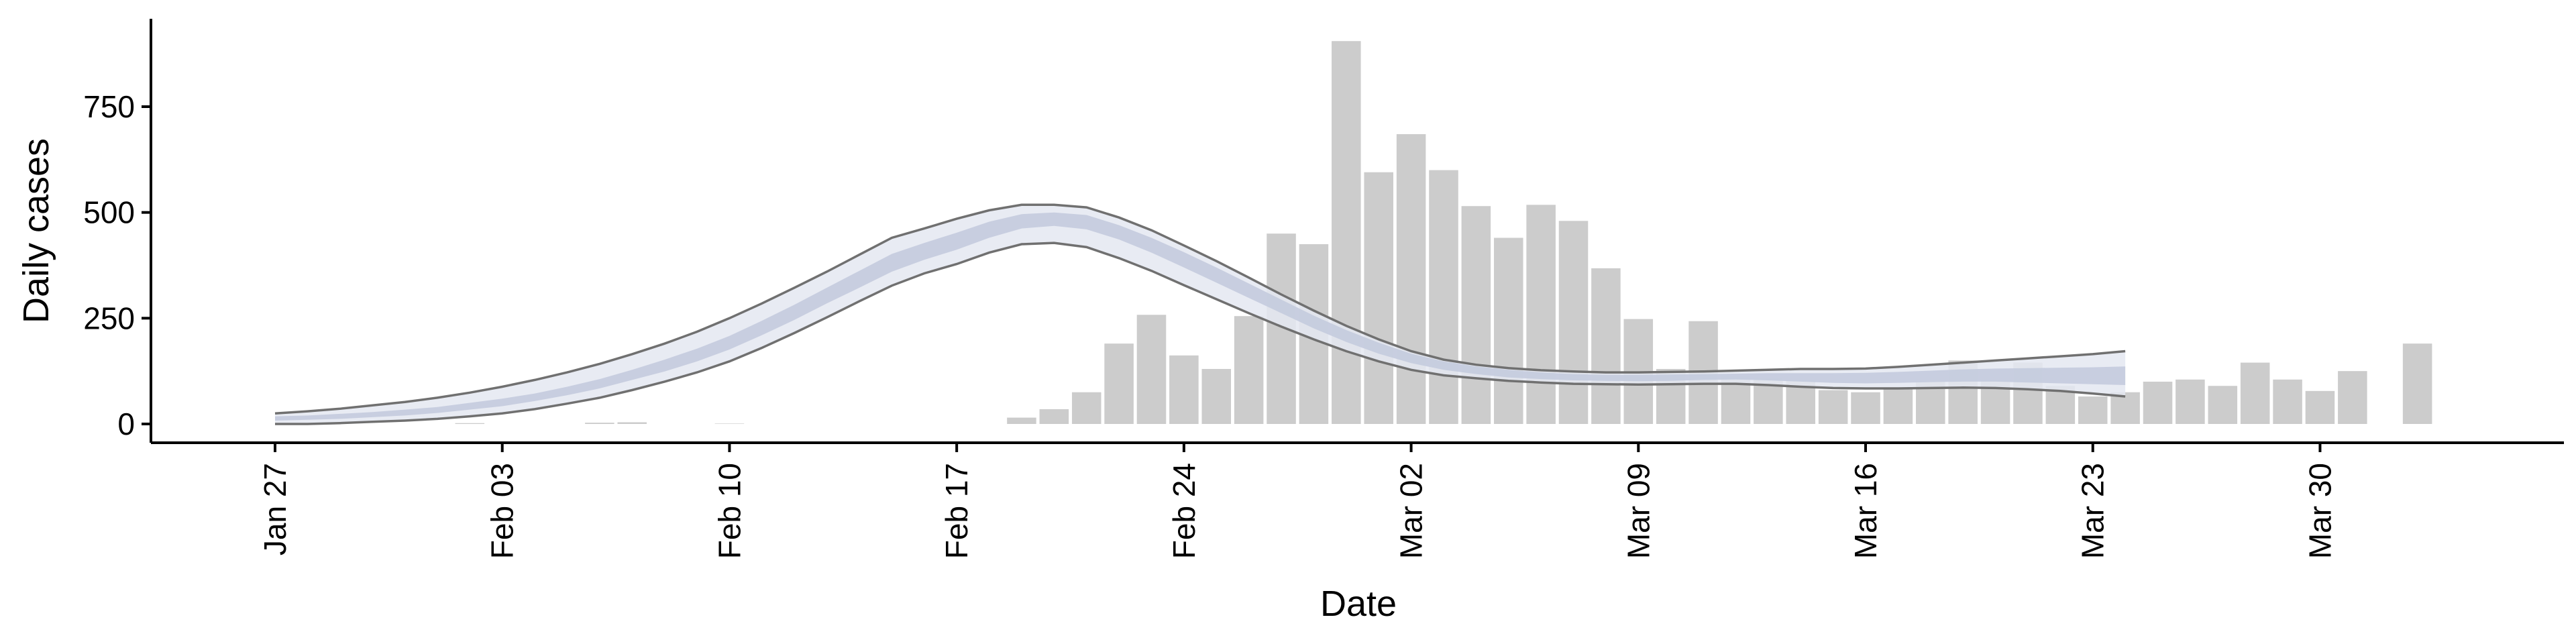  Describe the element at coordinates (956, 511) in the screenshot. I see `x-tick-label: Feb 17` at that location.